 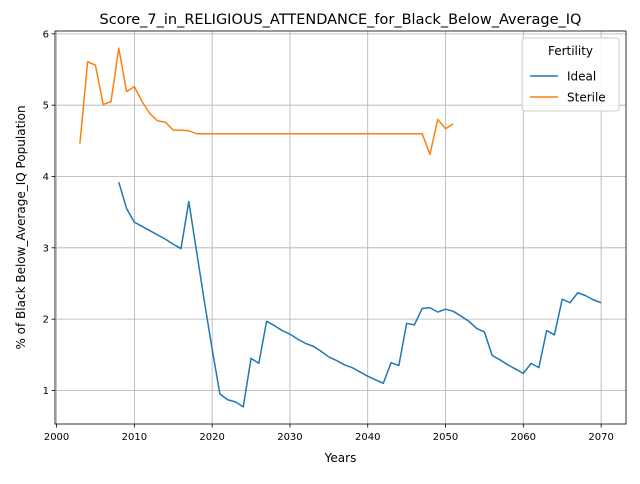 What do you see at coordinates (46, 320) in the screenshot?
I see `y-tick-label: 2` at bounding box center [46, 320].